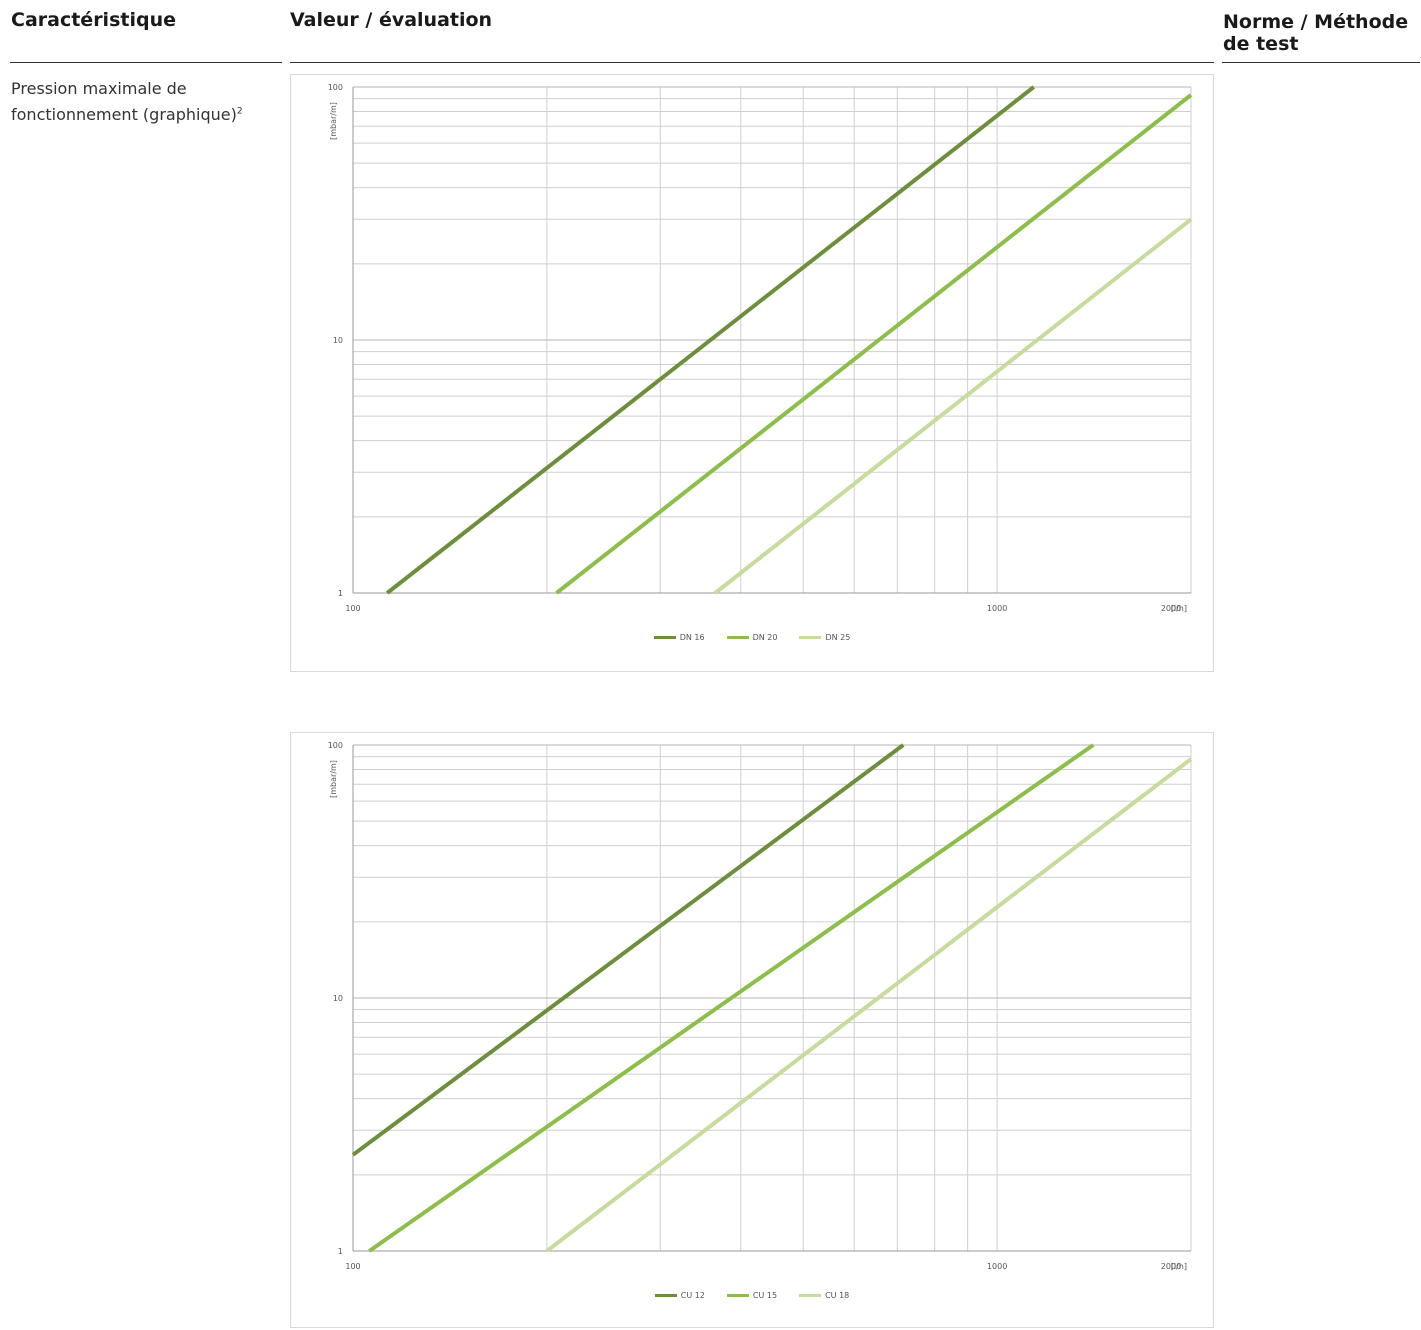 The height and width of the screenshot is (1330, 1421). Describe the element at coordinates (824, 637) in the screenshot. I see `legend-item: DN 25` at that location.